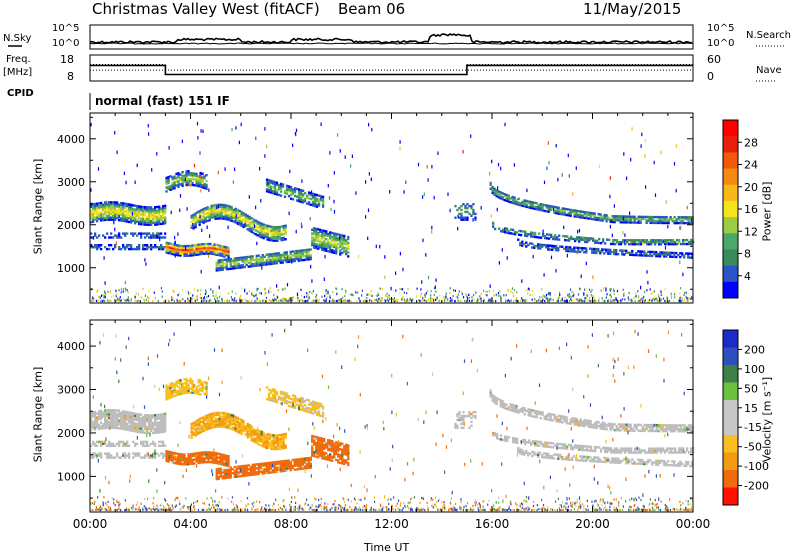 The width and height of the screenshot is (800, 554). I want to click on noise-right-bottom: 10^0, so click(721, 43).